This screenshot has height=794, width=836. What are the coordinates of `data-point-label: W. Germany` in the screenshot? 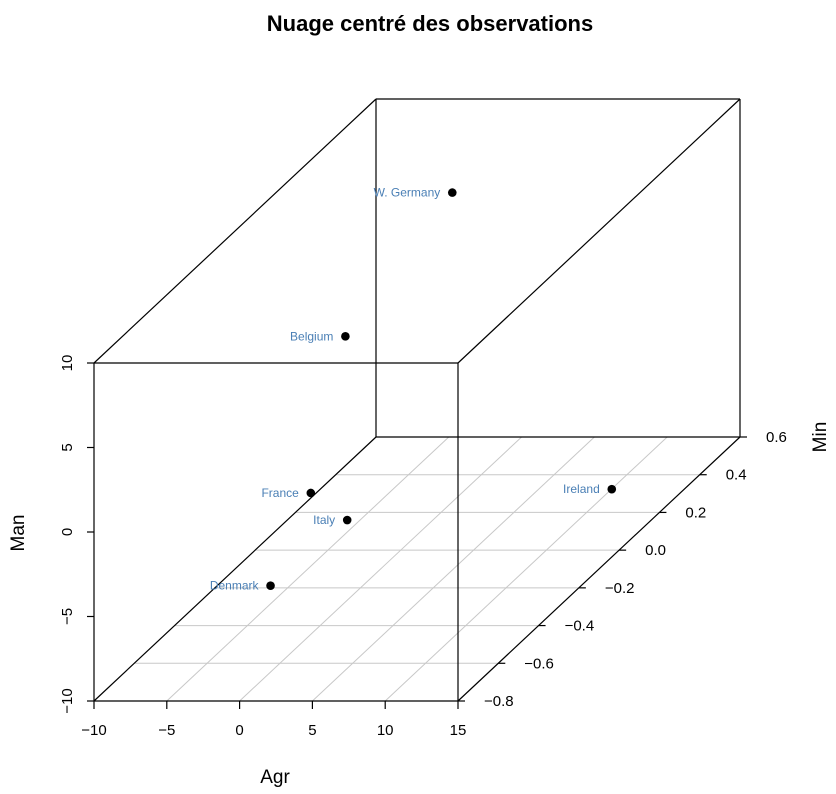 It's located at (407, 193).